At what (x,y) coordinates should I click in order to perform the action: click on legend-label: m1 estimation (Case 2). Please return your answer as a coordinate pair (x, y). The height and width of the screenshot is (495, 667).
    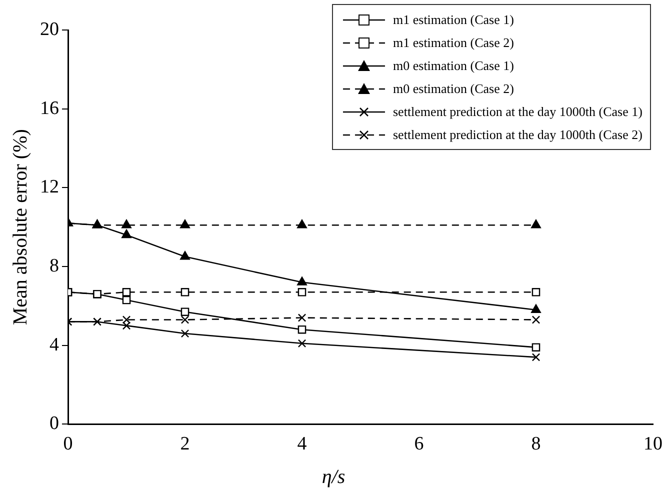
    Looking at the image, I should click on (453, 42).